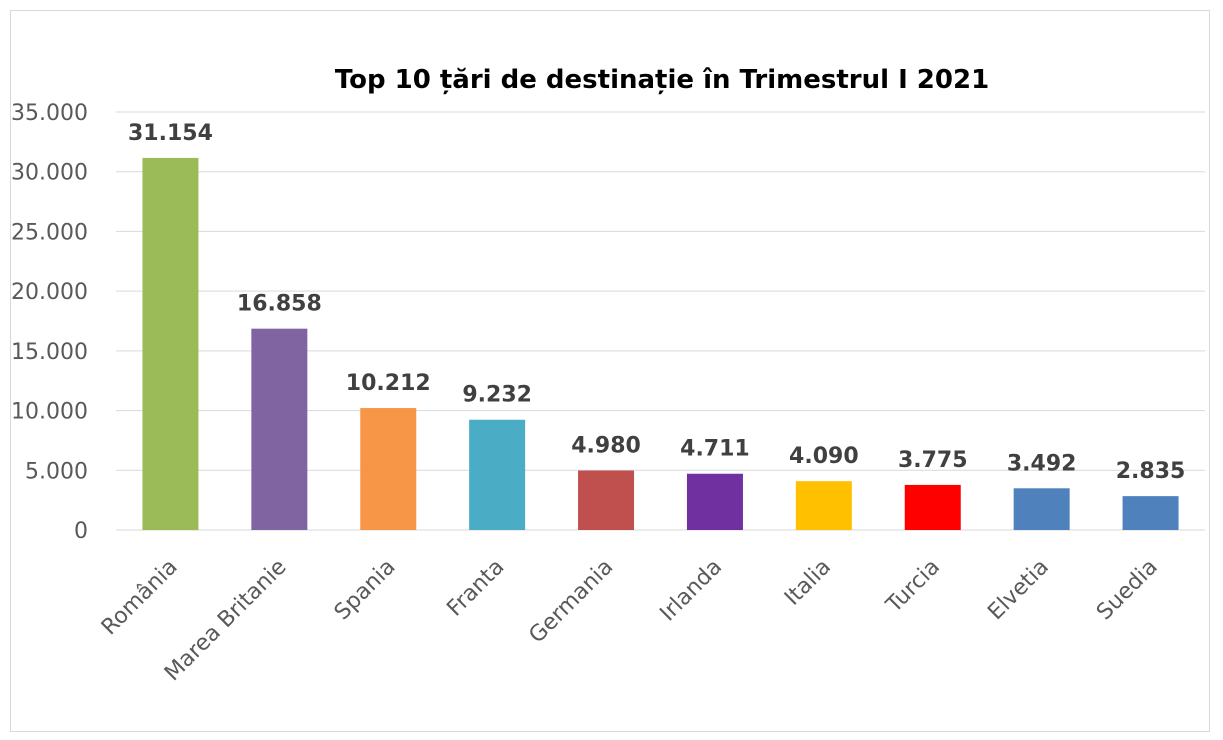  What do you see at coordinates (571, 602) in the screenshot?
I see `x-tick-label: Germania` at bounding box center [571, 602].